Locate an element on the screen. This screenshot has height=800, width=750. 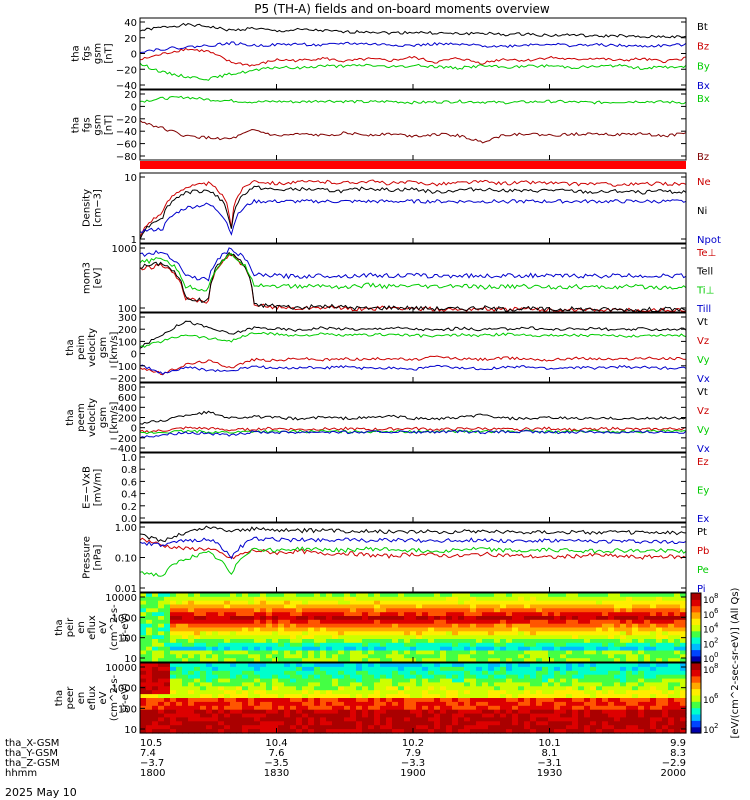
y-axis-label: en is located at coordinates (81, 698).